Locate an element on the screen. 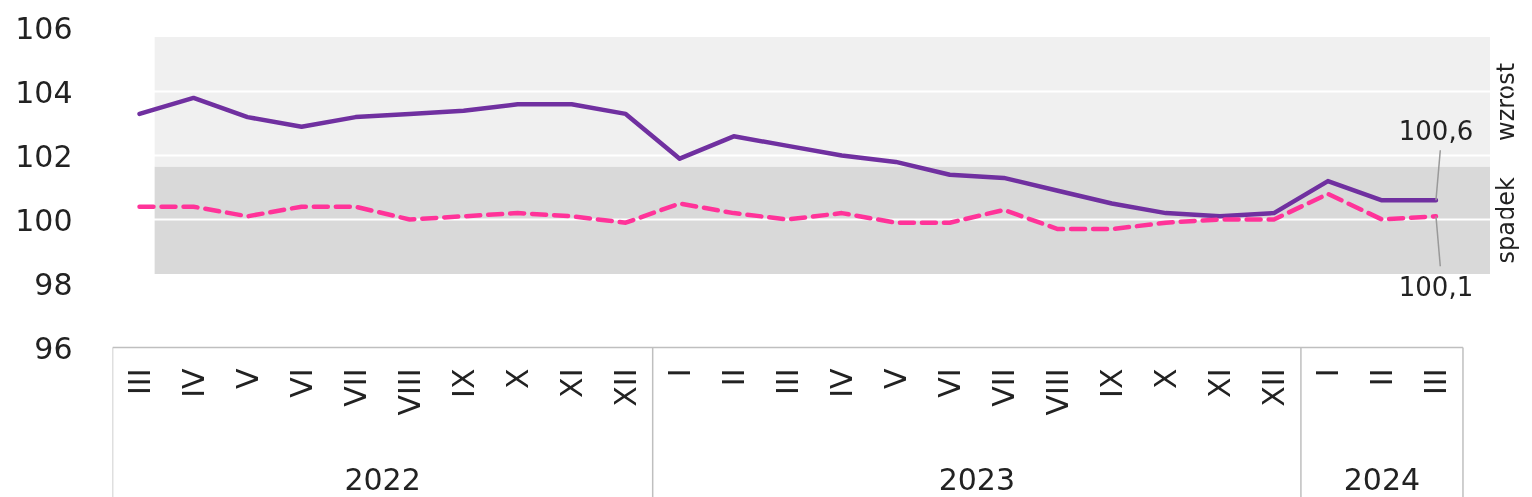 The width and height of the screenshot is (1532, 497). band-label: wzrost is located at coordinates (1506, 101).